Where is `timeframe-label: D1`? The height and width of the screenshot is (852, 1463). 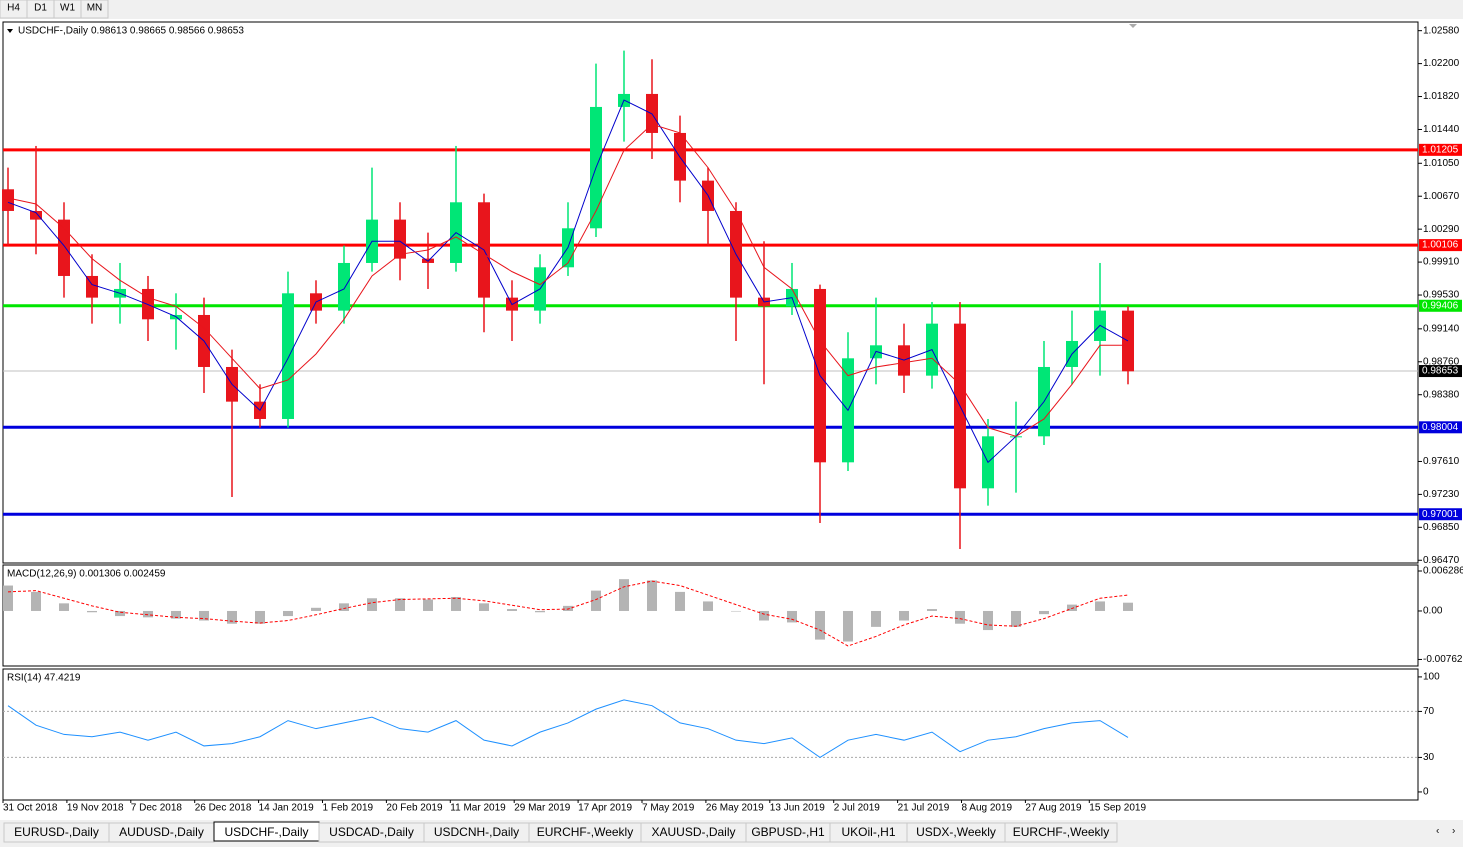
timeframe-label: D1 is located at coordinates (40, 8).